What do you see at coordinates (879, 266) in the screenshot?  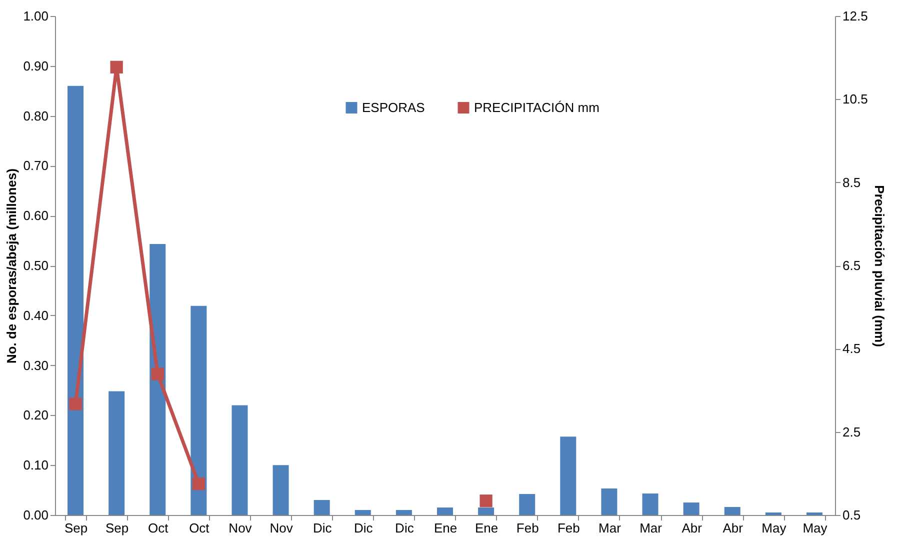 I see `y2-axis-title: Precipitación pluvial (mm)` at bounding box center [879, 266].